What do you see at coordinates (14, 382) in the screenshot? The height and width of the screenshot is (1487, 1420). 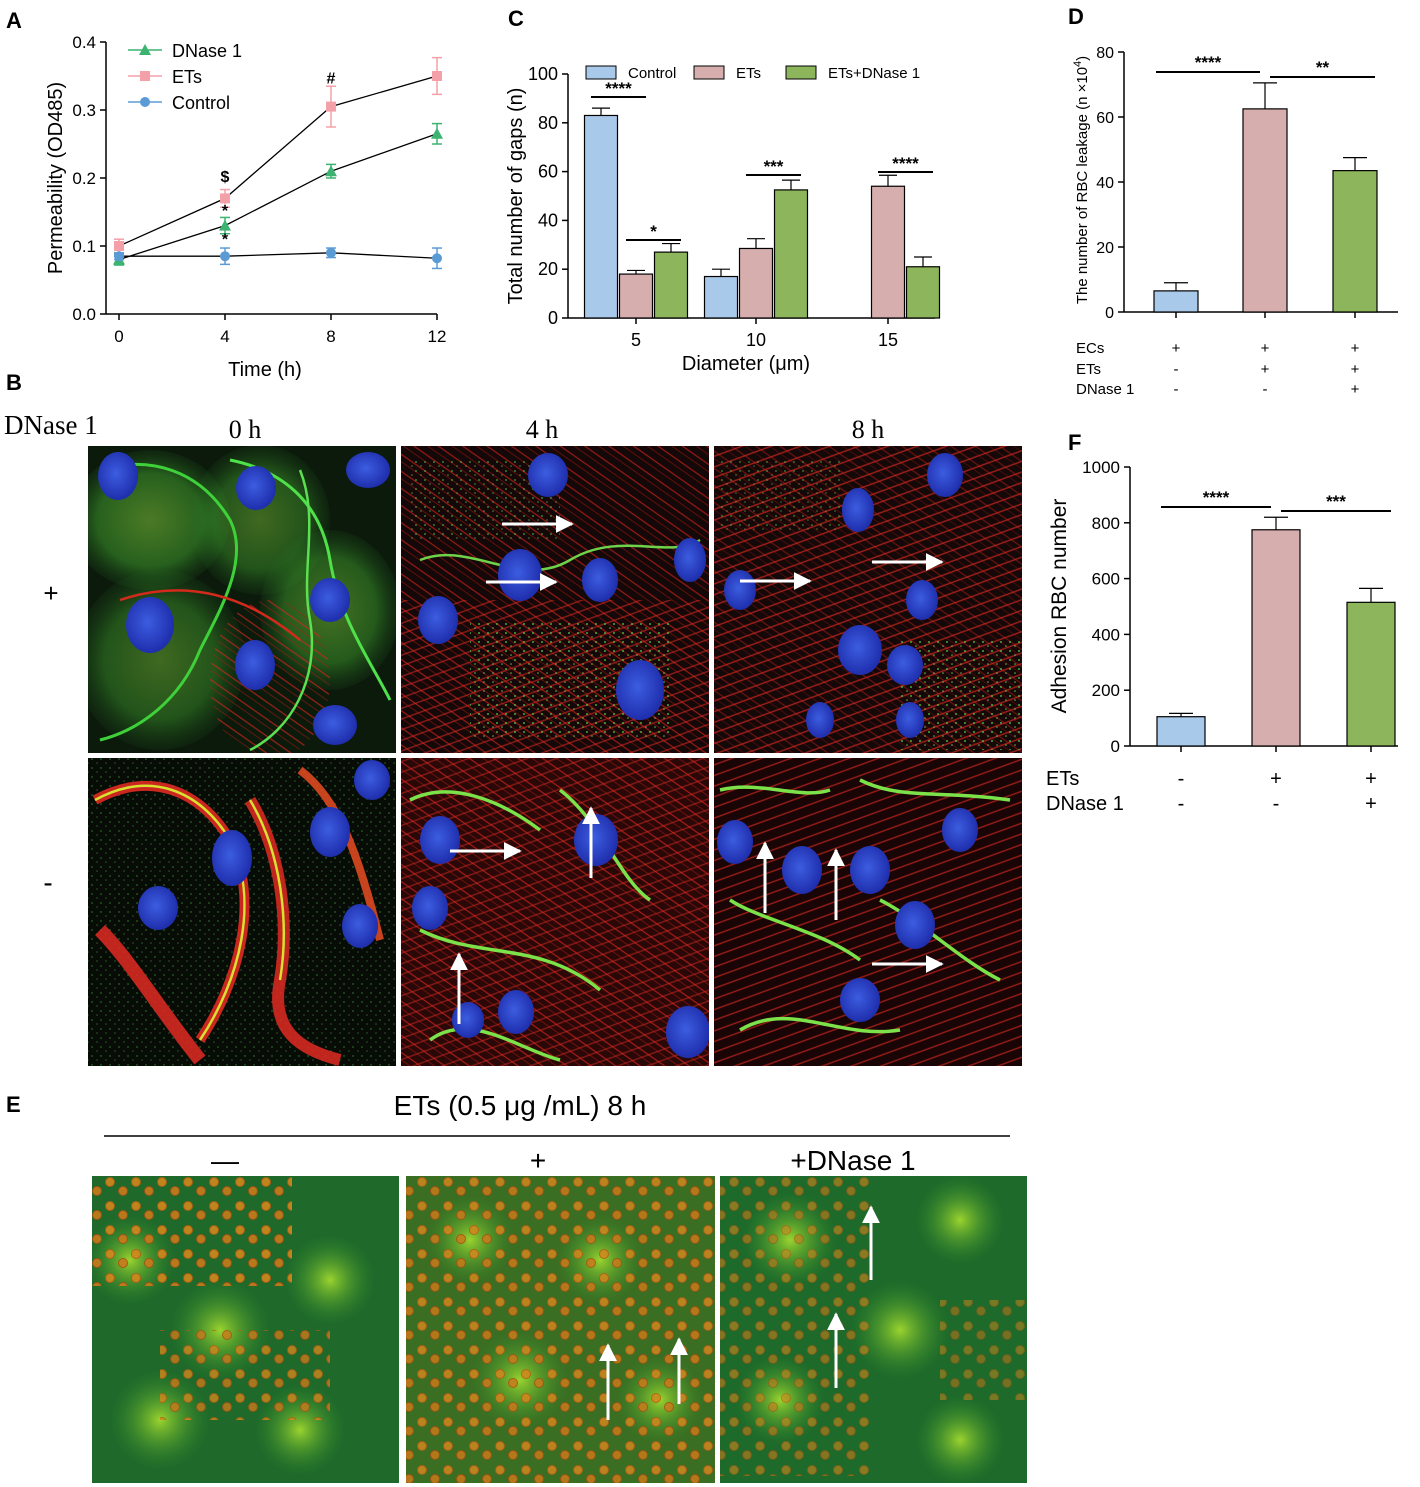 I see `panel-label-b: B` at bounding box center [14, 382].